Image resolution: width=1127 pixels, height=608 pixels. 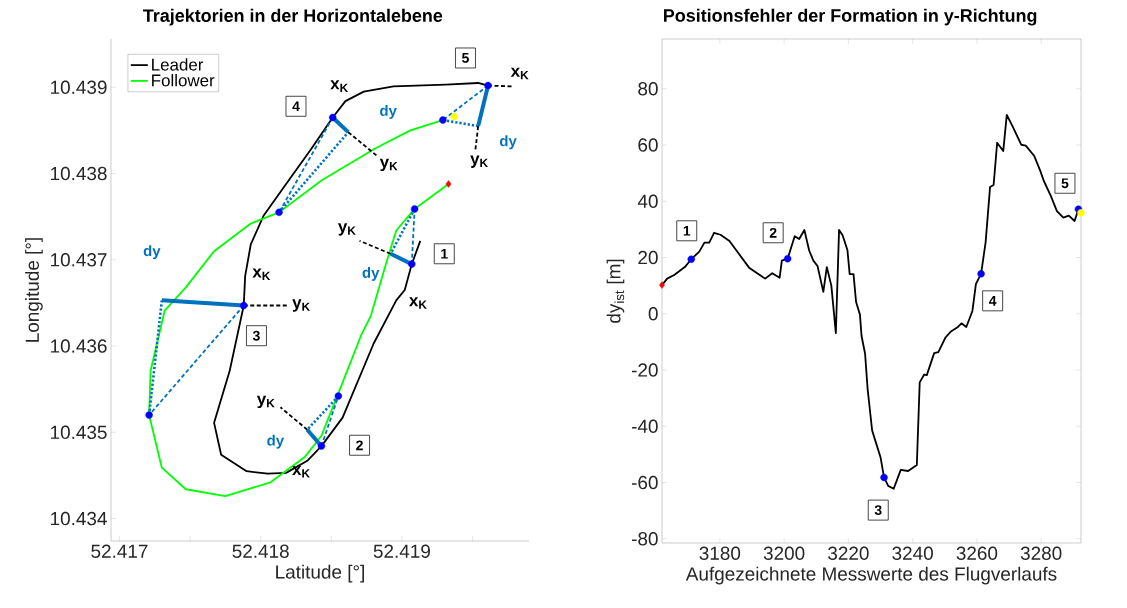 I want to click on x-axis-title: Aufgezeichnete Messwerte des Flugverlaufs, so click(x=871, y=575).